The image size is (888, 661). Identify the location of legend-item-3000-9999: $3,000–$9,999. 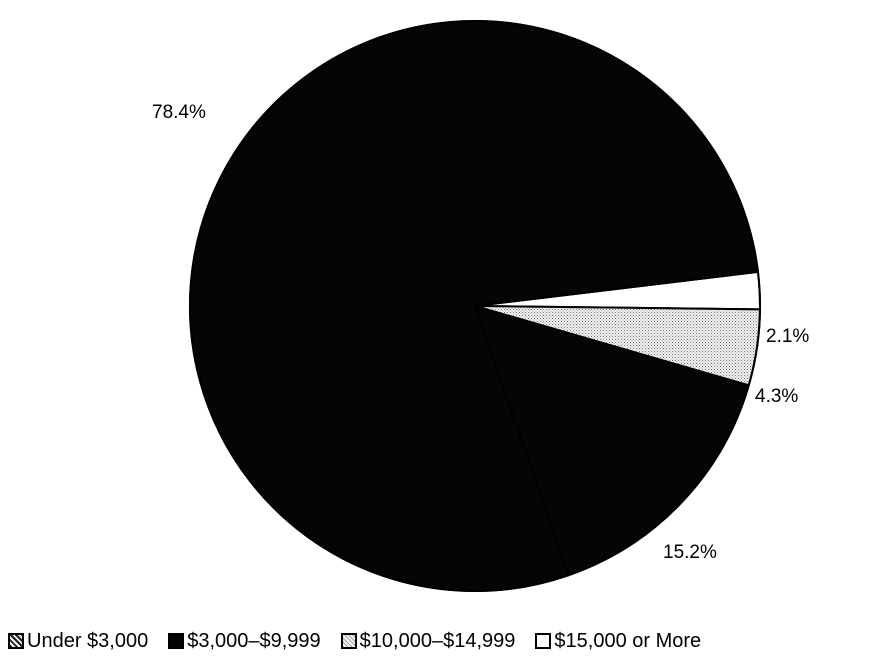
(244, 641).